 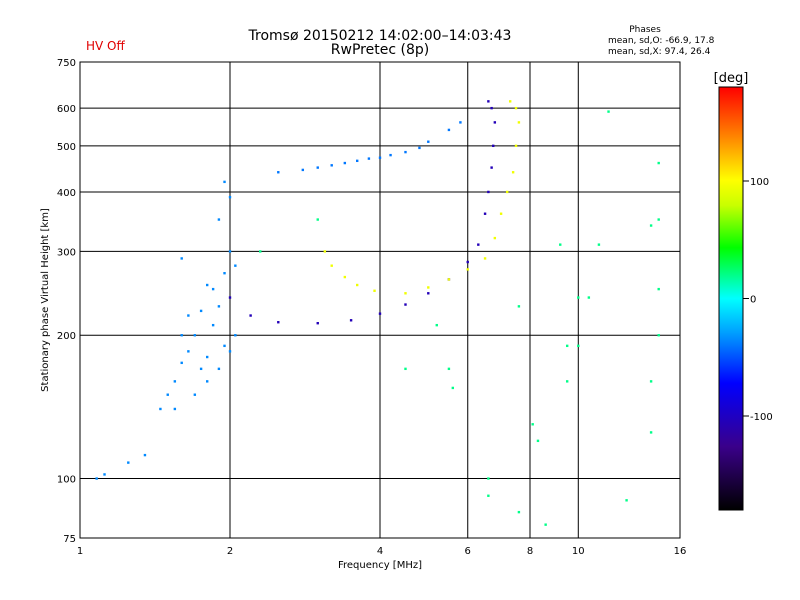 What do you see at coordinates (230, 551) in the screenshot?
I see `x-tick-label: 2` at bounding box center [230, 551].